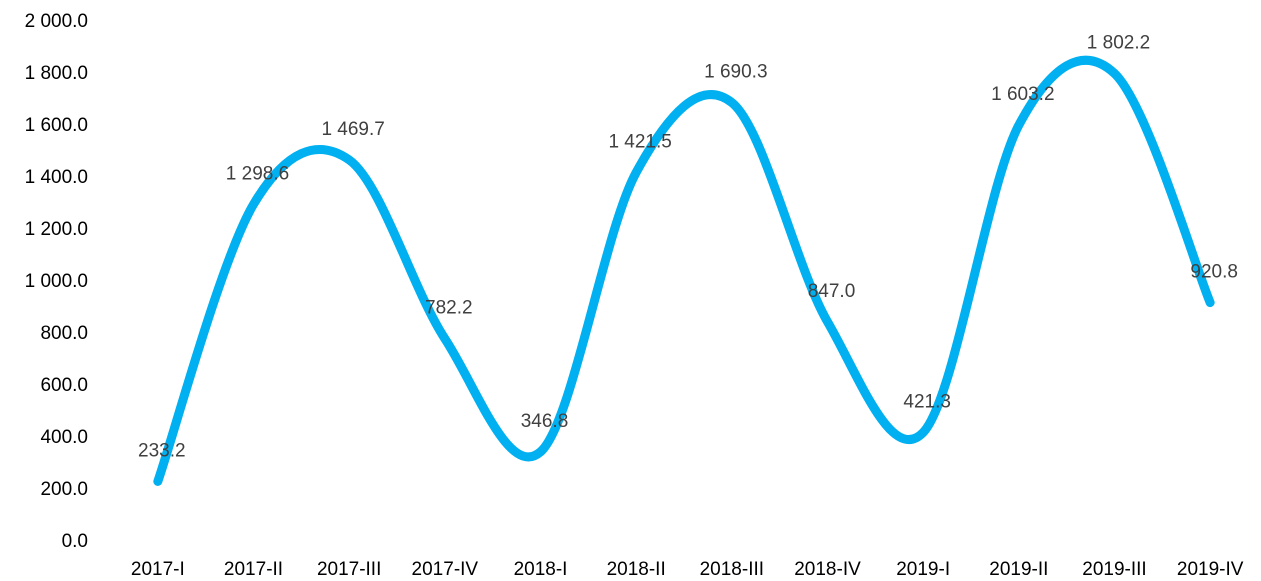 This screenshot has width=1261, height=581. I want to click on data-label: 782.2, so click(449, 308).